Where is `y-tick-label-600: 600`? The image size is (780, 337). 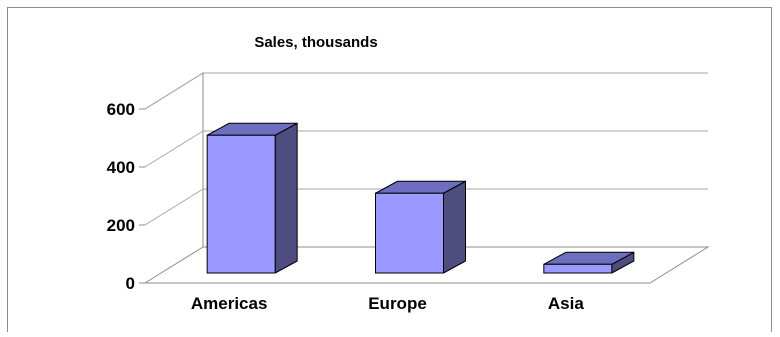 y-tick-label-600: 600 is located at coordinates (121, 109).